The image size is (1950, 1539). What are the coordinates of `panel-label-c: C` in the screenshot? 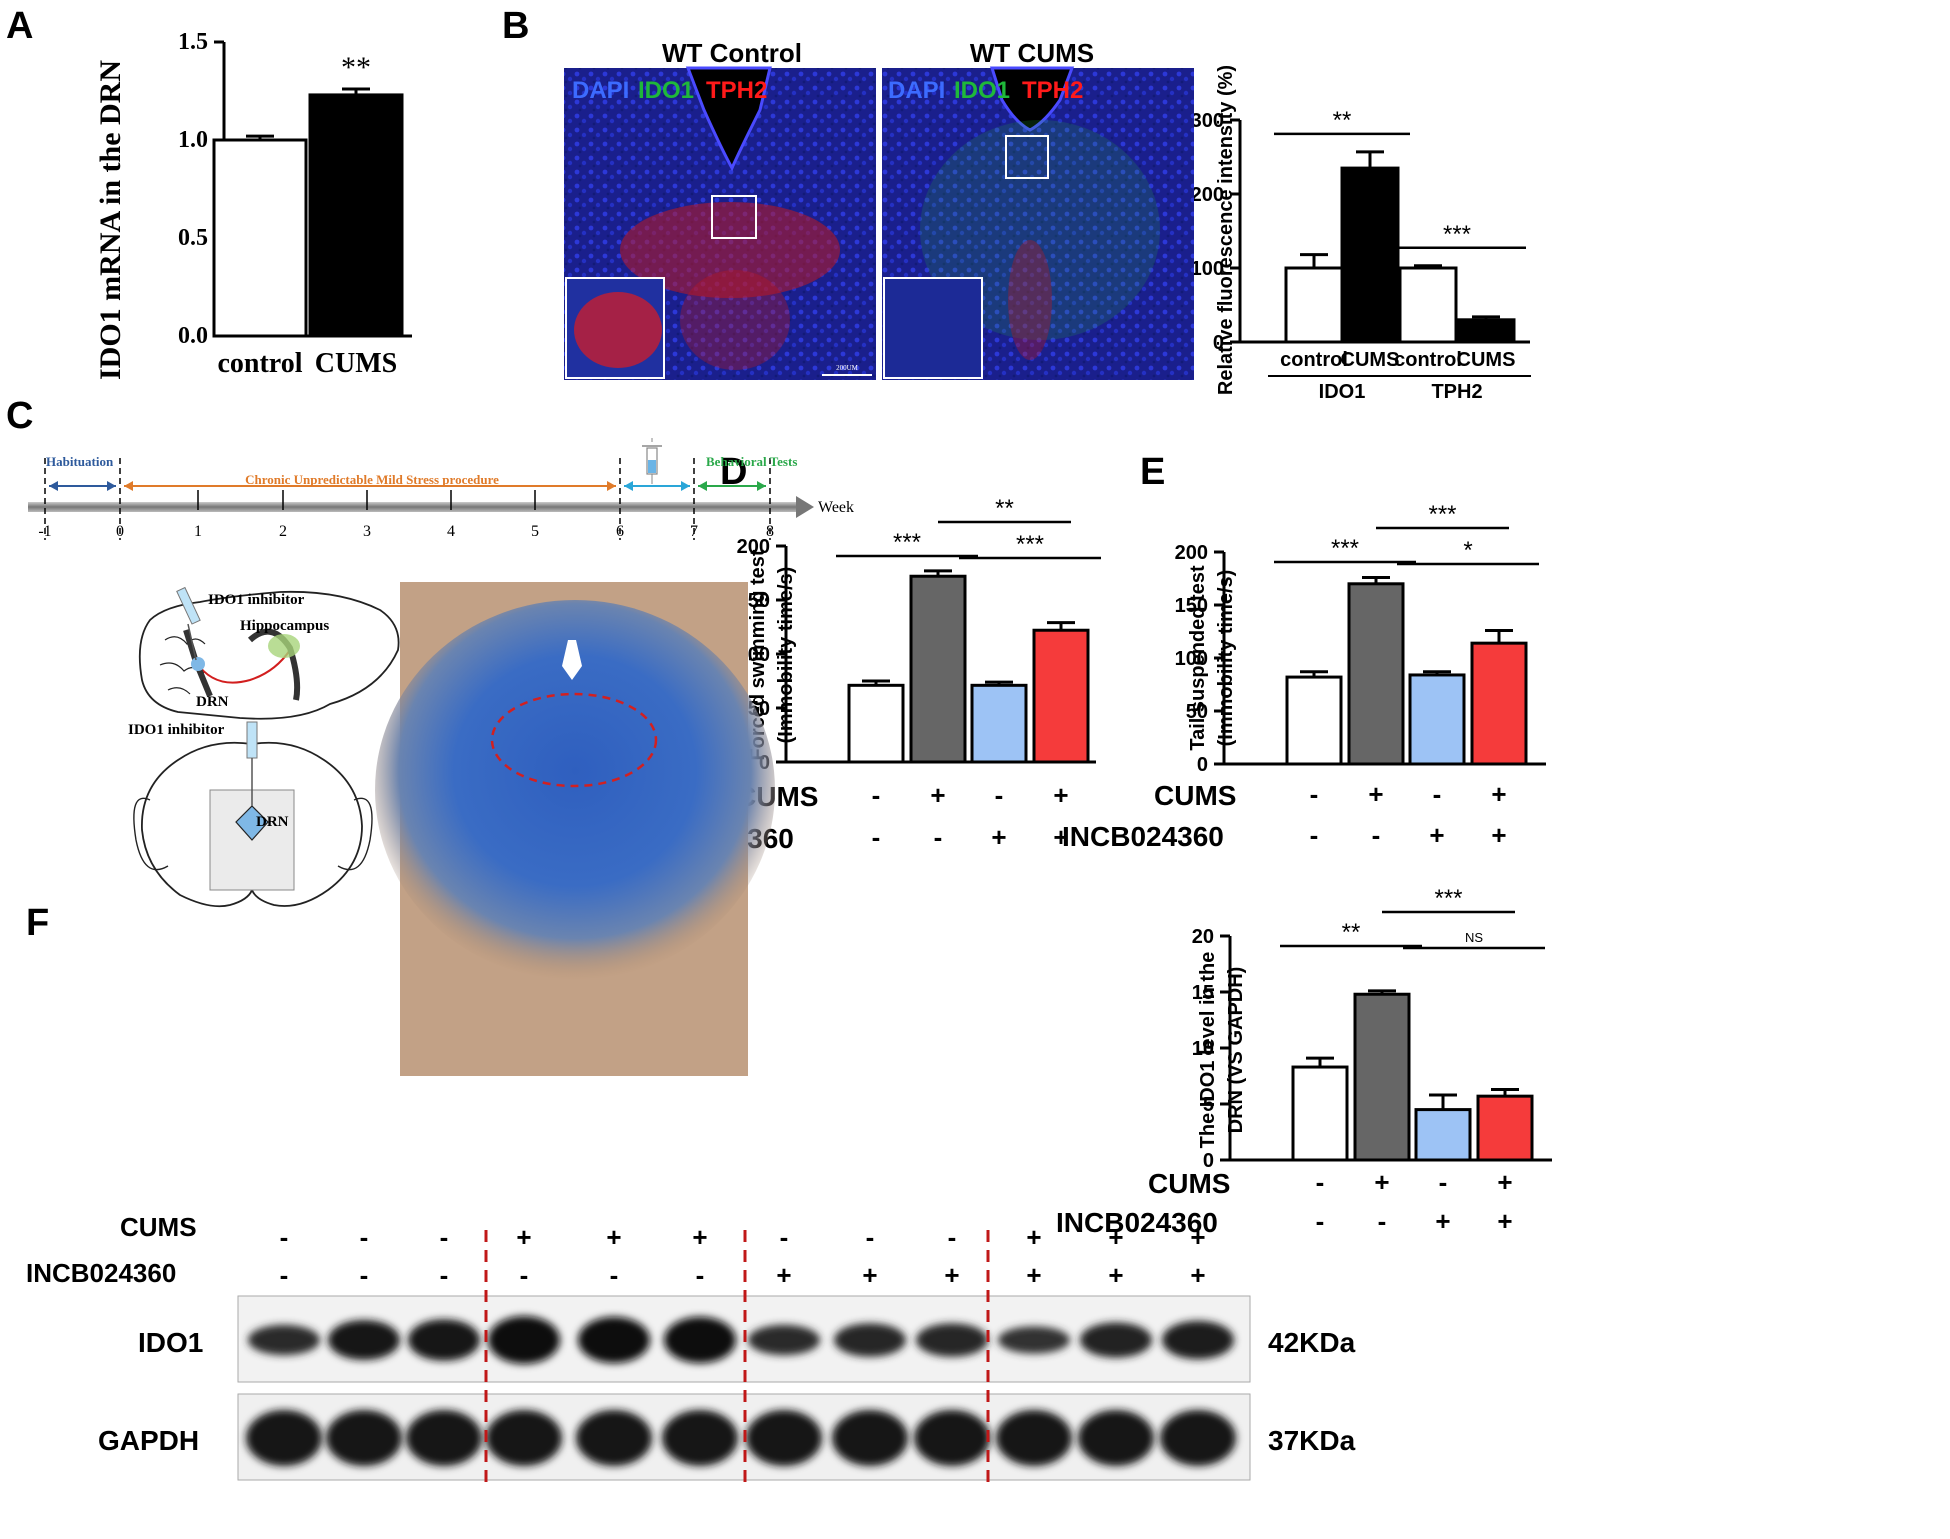 It's located at (19, 416).